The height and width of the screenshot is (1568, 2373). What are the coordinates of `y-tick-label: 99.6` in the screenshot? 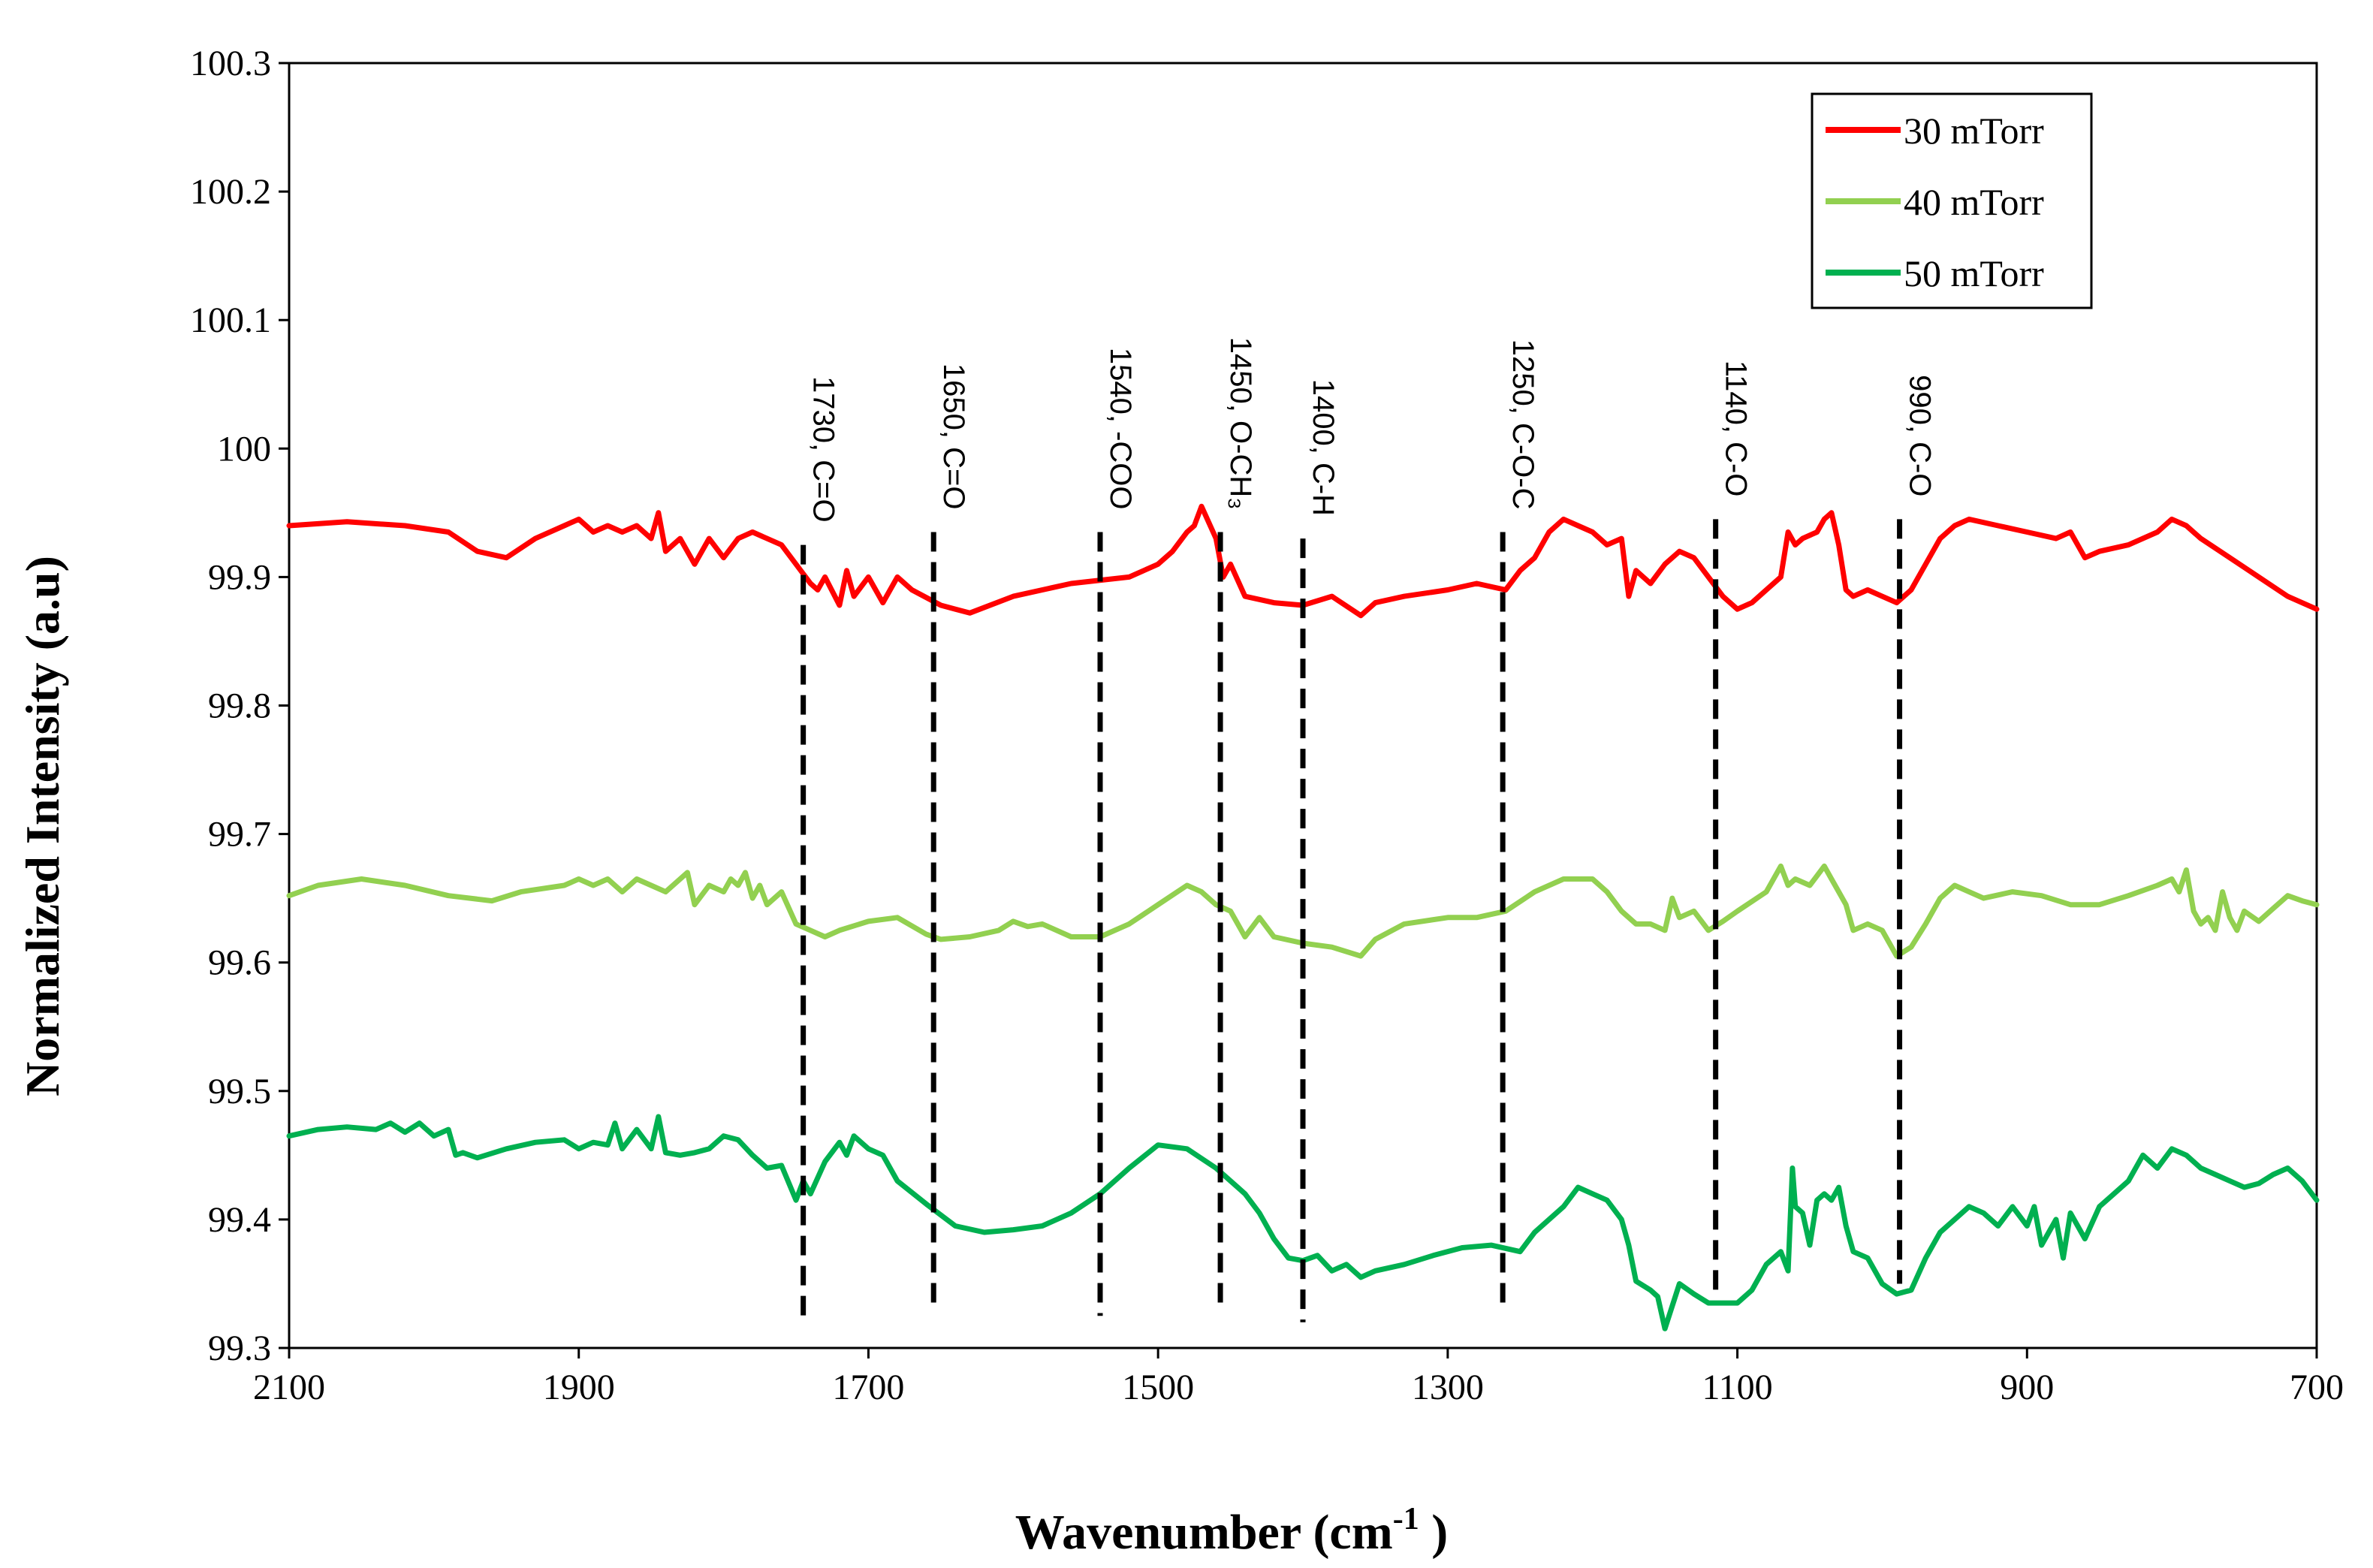 It's located at (239, 963).